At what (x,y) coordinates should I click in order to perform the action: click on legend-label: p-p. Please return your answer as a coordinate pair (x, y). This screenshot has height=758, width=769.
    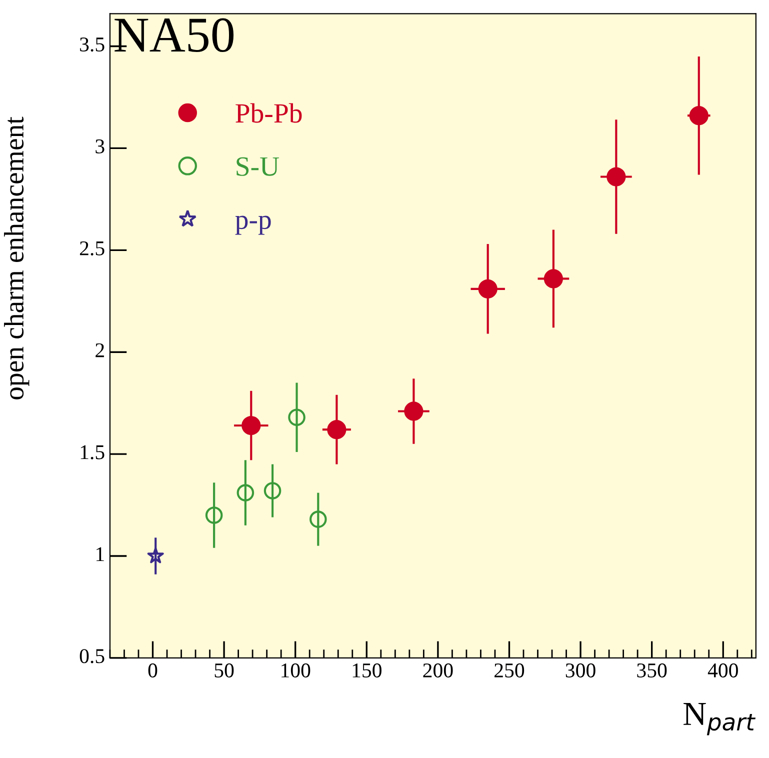
    Looking at the image, I should click on (253, 225).